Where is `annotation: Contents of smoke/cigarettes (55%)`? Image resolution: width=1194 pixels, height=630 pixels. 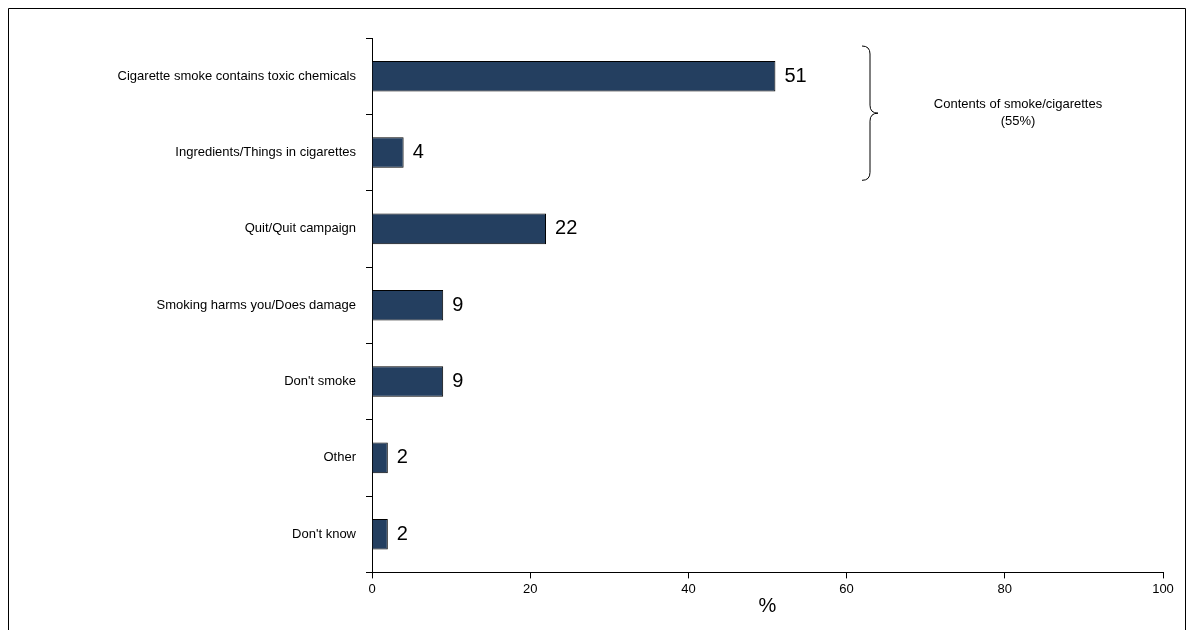 annotation: Contents of smoke/cigarettes (55%) is located at coordinates (1018, 112).